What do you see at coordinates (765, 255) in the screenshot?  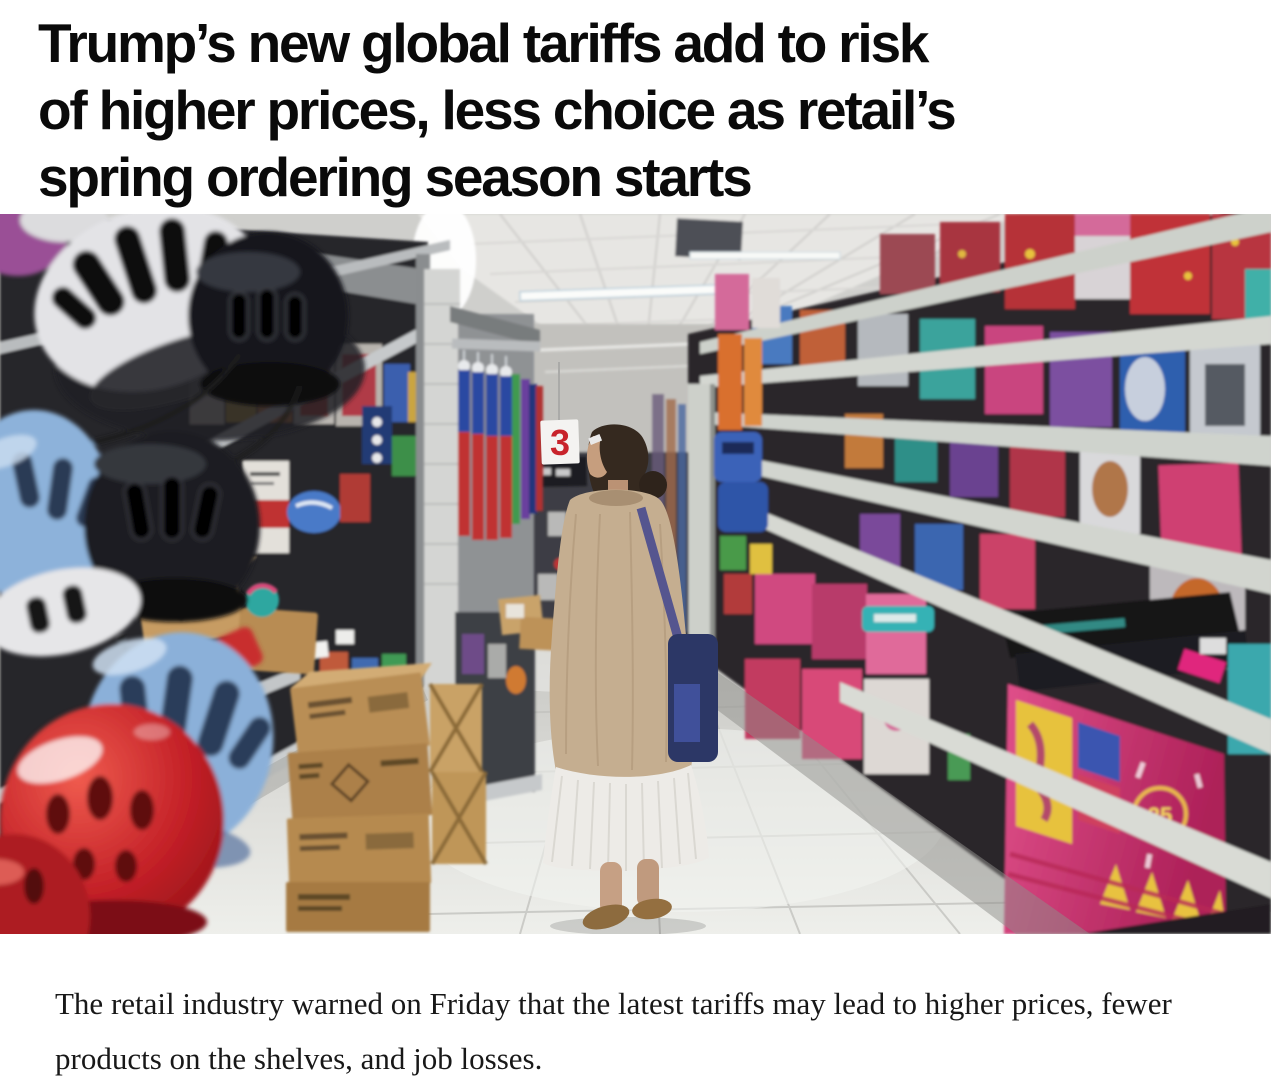 I see `fluorescent-light` at bounding box center [765, 255].